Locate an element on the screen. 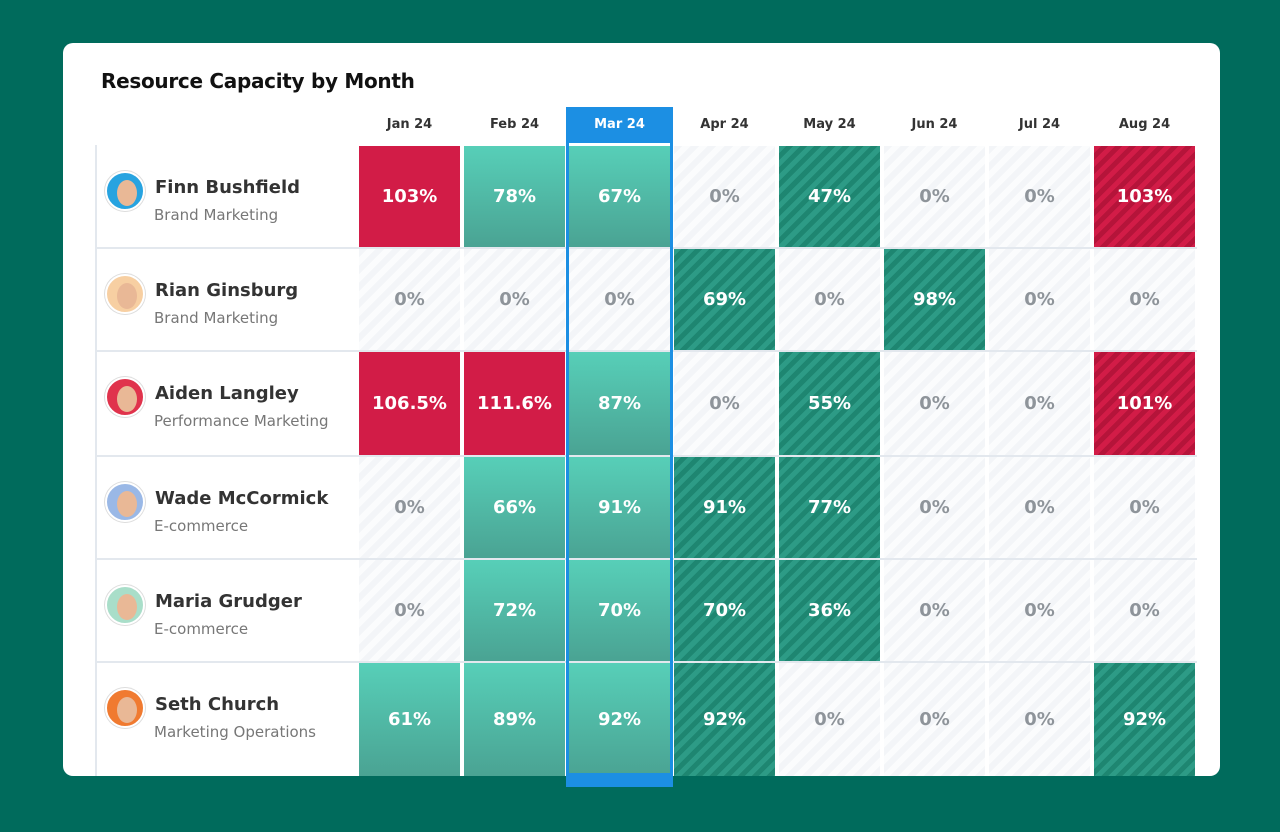  capacity-cell: 47% is located at coordinates (829, 196).